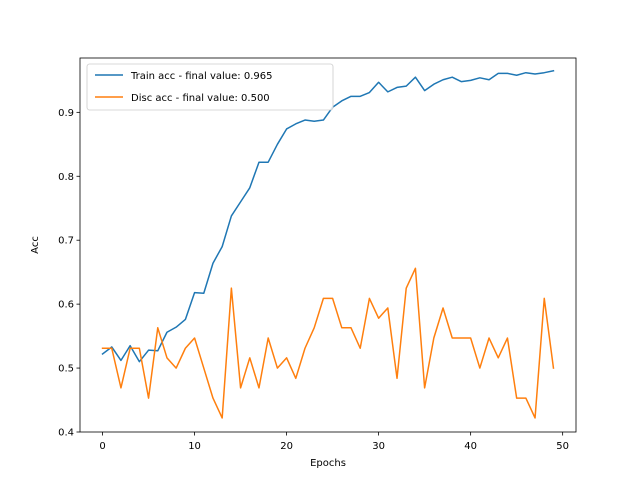  I want to click on y-tick-label: 0.4, so click(66, 433).